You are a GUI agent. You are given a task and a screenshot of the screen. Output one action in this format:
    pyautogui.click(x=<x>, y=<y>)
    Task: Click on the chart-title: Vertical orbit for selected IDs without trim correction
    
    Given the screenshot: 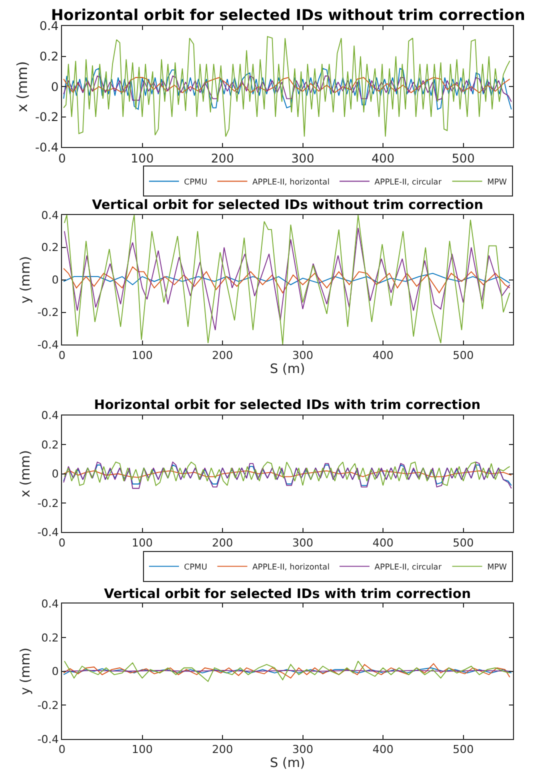 What is the action you would take?
    pyautogui.click(x=288, y=205)
    